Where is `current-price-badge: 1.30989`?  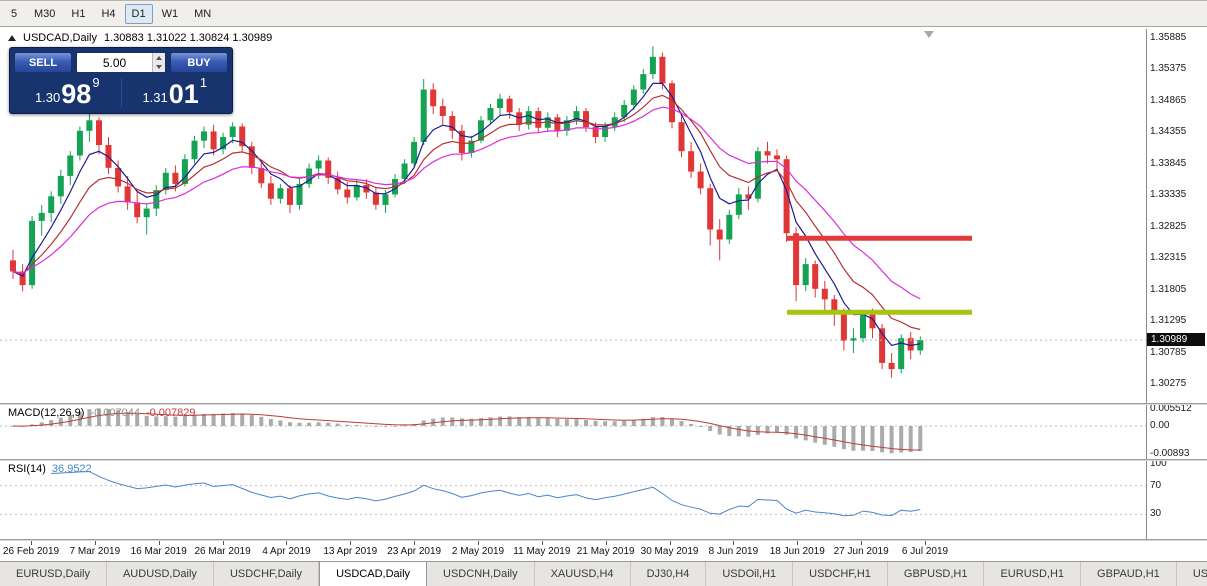
current-price-badge: 1.30989 is located at coordinates (1176, 340).